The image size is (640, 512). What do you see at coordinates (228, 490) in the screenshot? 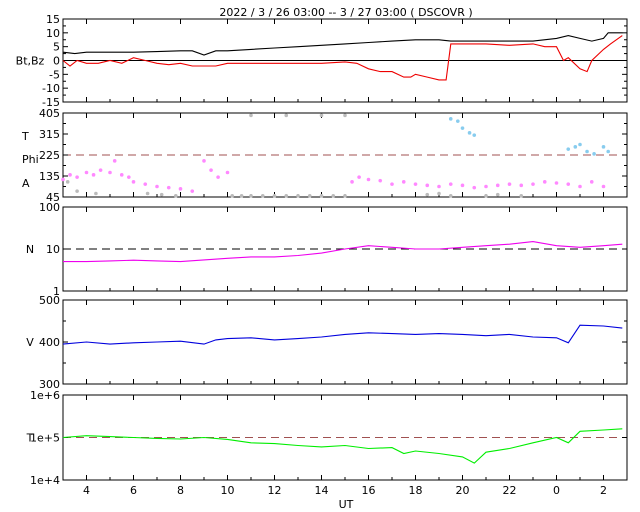
I see `x-tick-label: 10` at bounding box center [228, 490].